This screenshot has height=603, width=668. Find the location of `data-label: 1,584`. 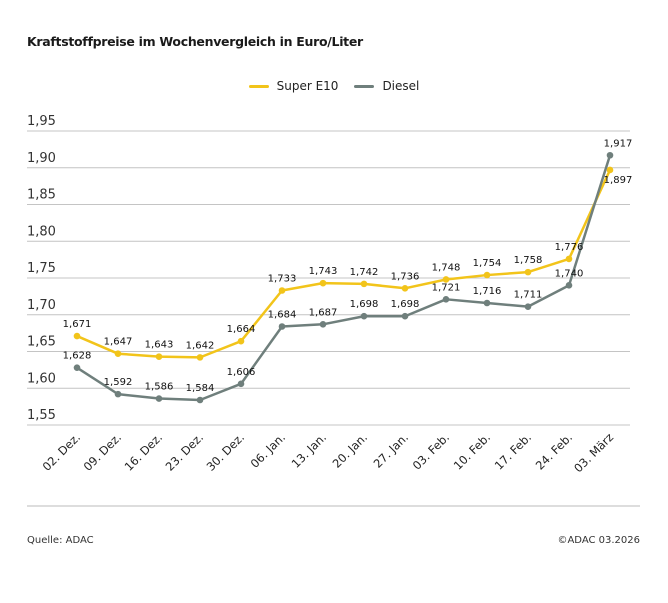

data-label: 1,584 is located at coordinates (200, 388).